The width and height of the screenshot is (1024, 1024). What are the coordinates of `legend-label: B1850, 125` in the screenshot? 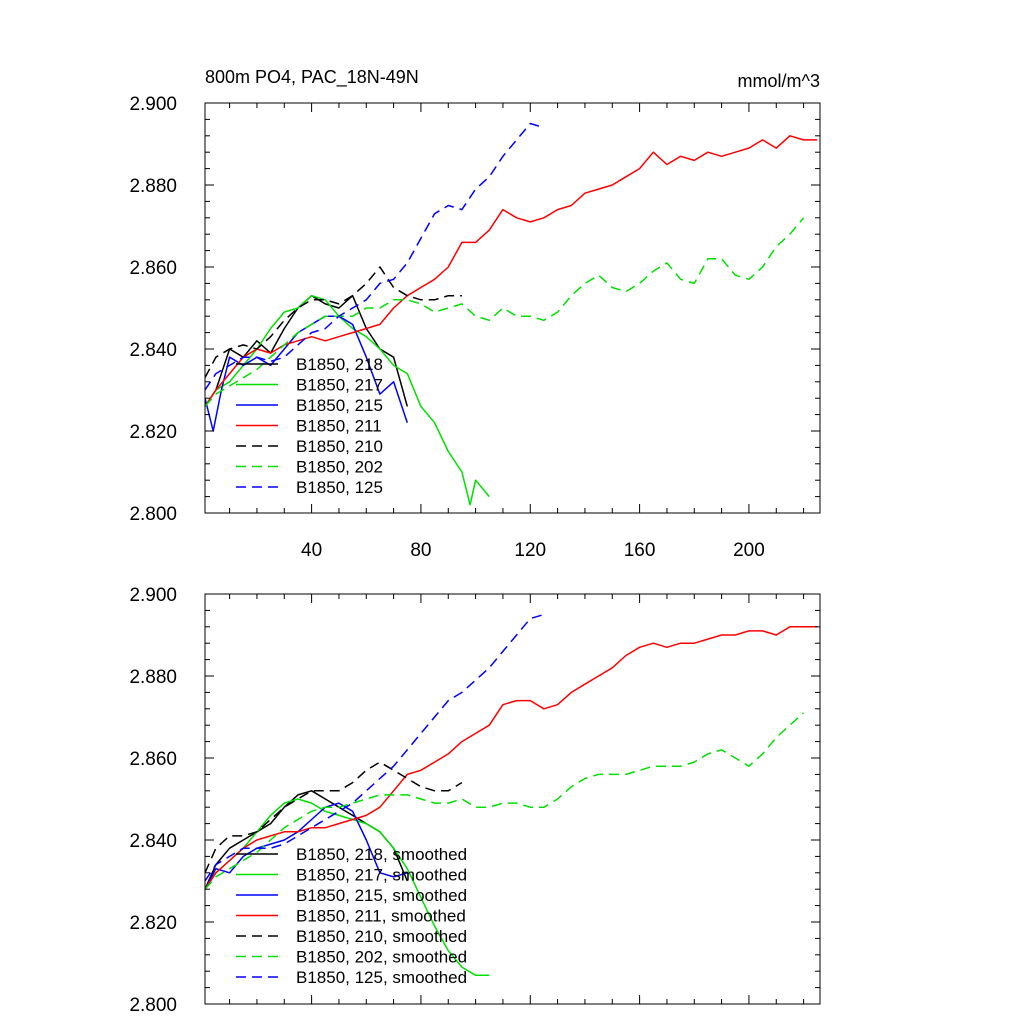 It's located at (339, 487).